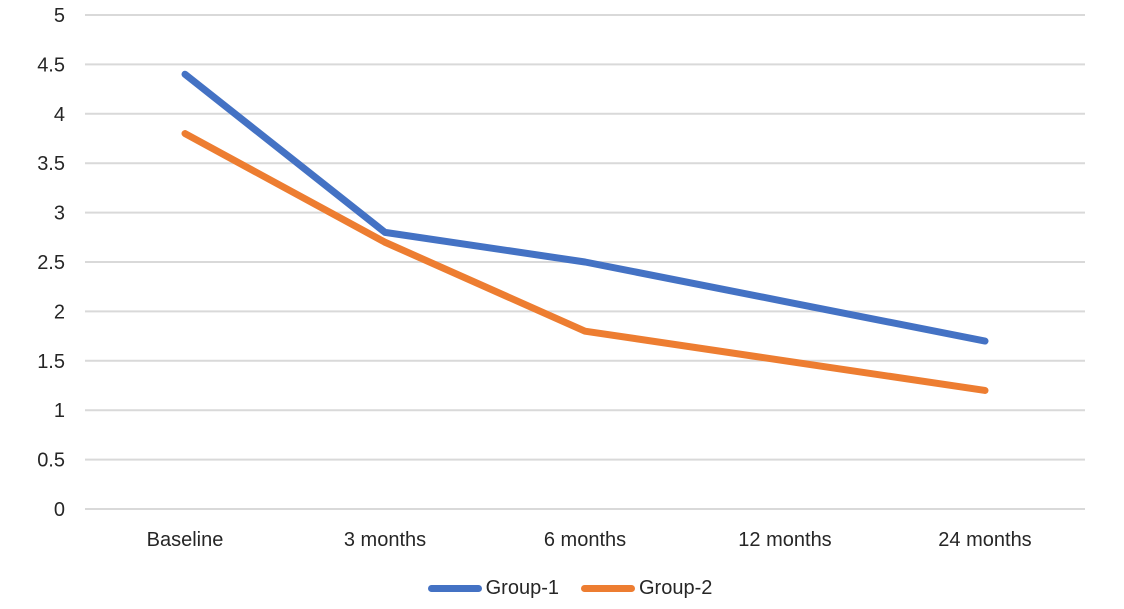  What do you see at coordinates (784, 540) in the screenshot?
I see `x-category-label: 12 months` at bounding box center [784, 540].